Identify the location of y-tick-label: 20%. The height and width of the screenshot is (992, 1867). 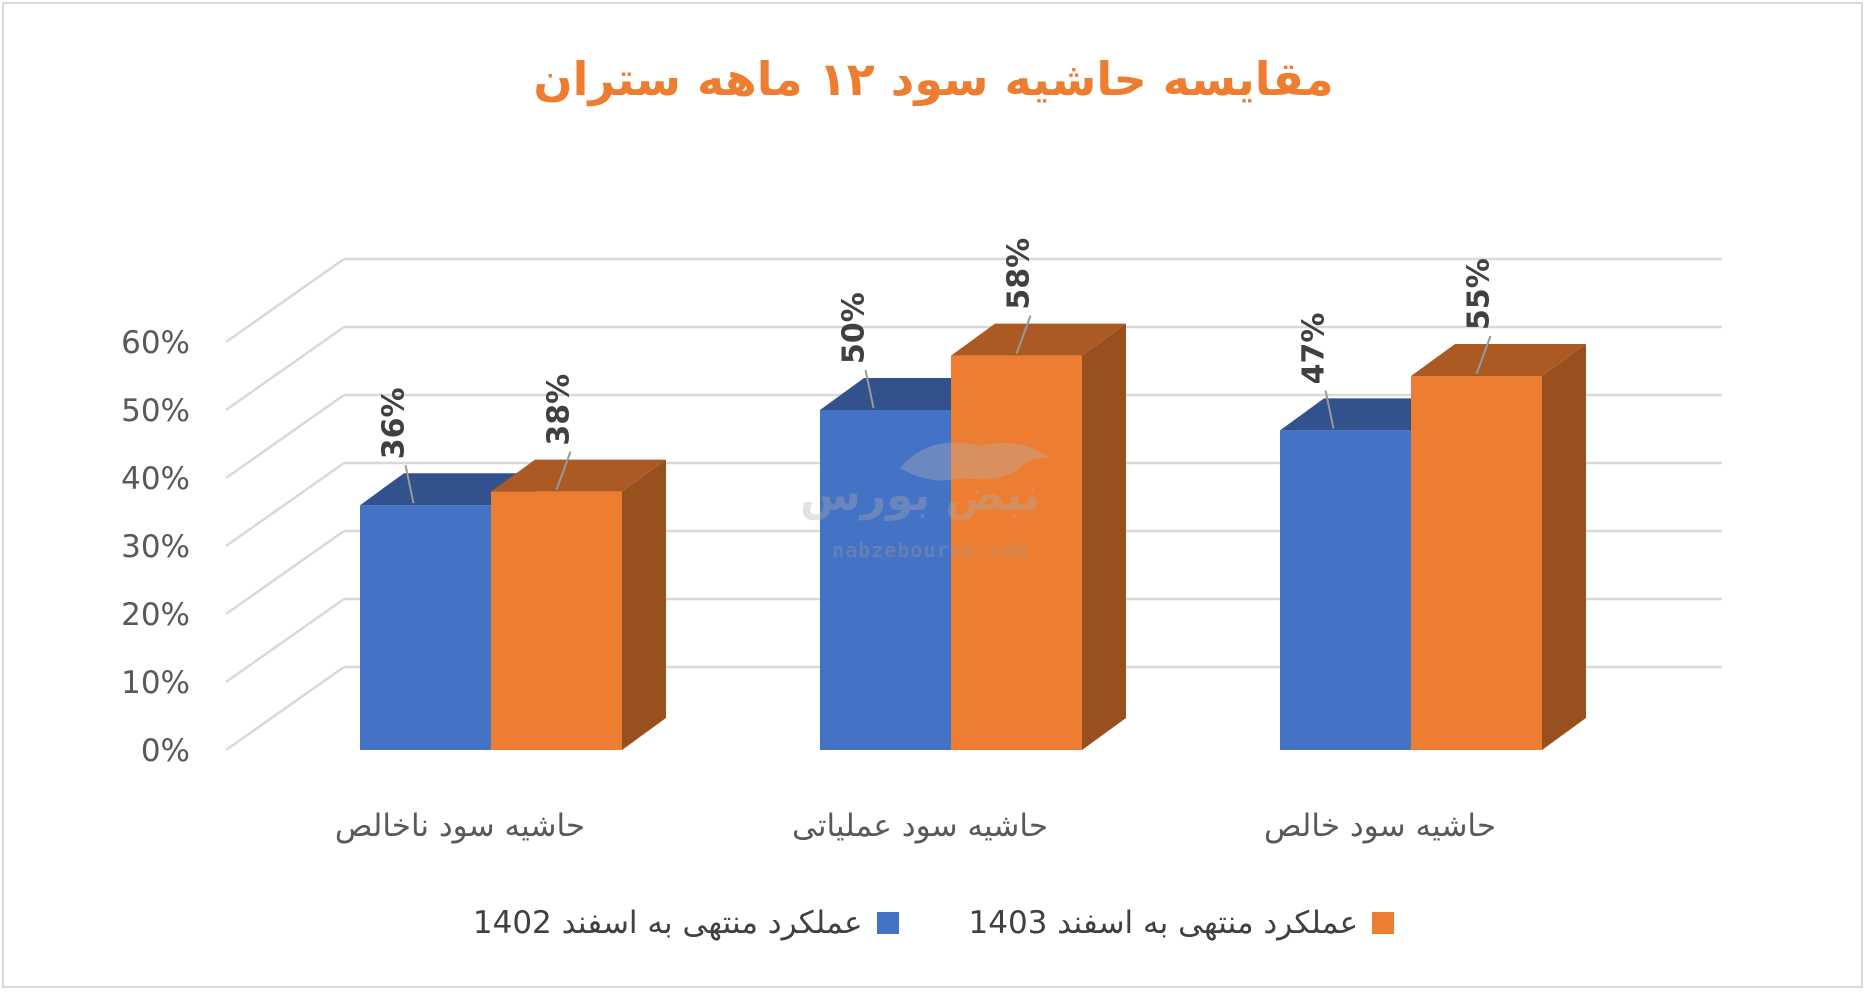
(155, 615).